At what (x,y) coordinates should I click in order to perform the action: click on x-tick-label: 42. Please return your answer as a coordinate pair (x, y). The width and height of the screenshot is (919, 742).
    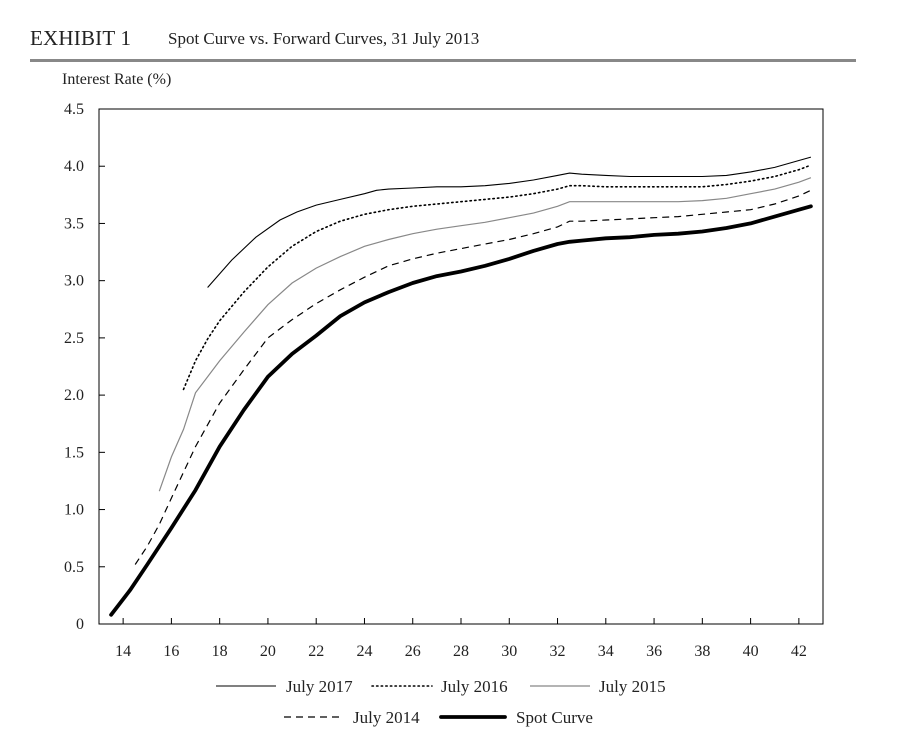
    Looking at the image, I should click on (799, 651).